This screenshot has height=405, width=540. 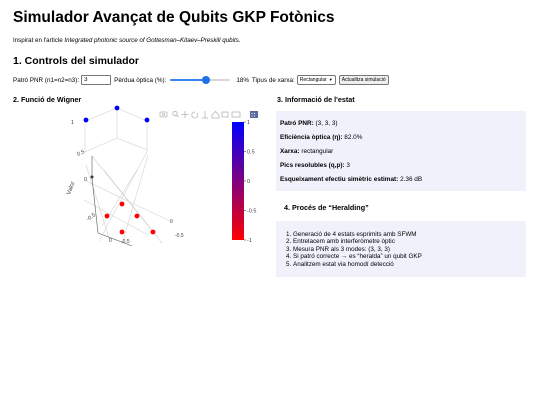 What do you see at coordinates (188, 80) in the screenshot?
I see `loss-slider-fill` at bounding box center [188, 80].